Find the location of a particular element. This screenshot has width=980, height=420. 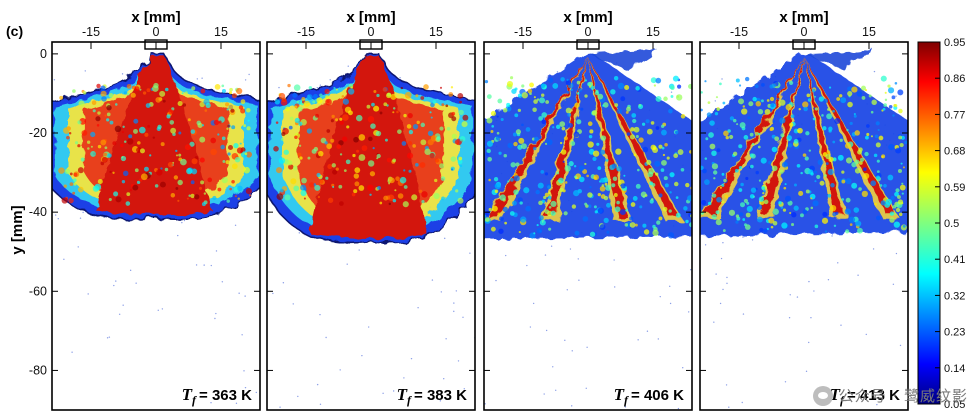

y-tick-label: -40 is located at coordinates (38, 212).